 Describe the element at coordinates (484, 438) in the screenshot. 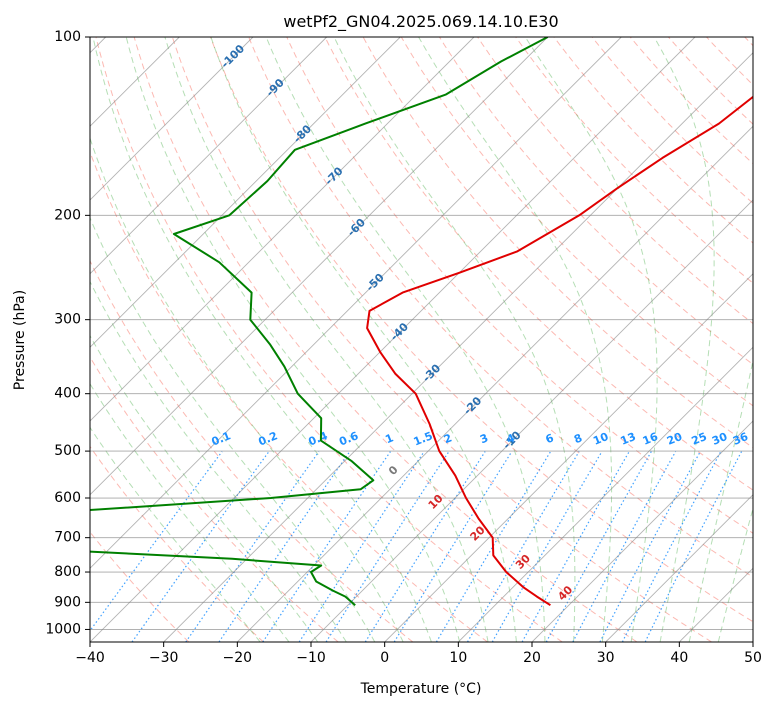

I see `mixing-ratio-label: 3` at that location.